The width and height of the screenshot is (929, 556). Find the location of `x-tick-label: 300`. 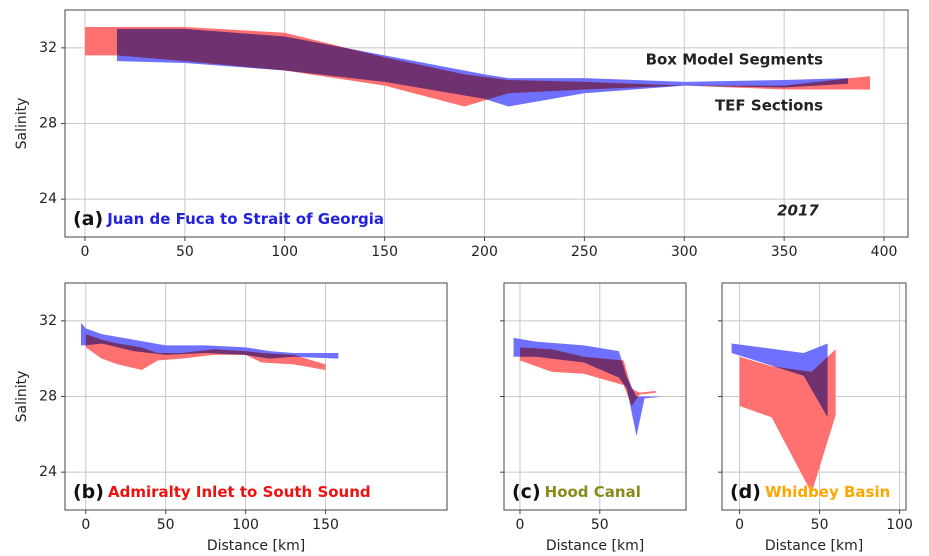

x-tick-label: 300 is located at coordinates (684, 252).